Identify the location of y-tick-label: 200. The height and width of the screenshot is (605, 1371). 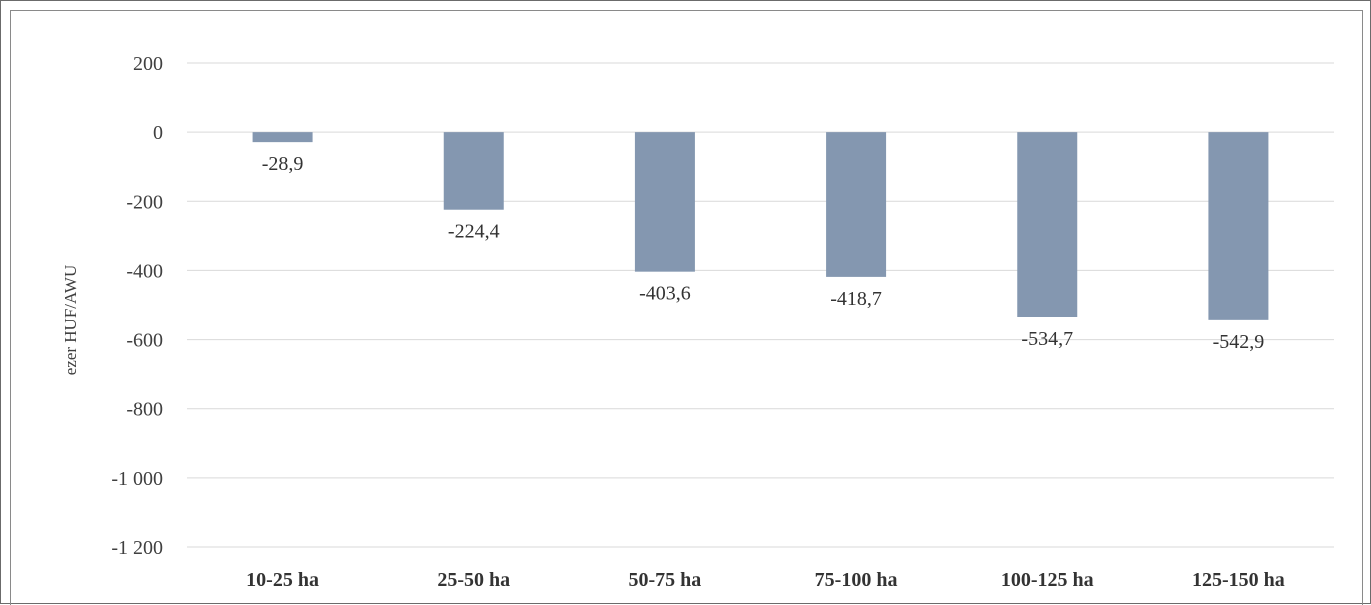
(148, 64).